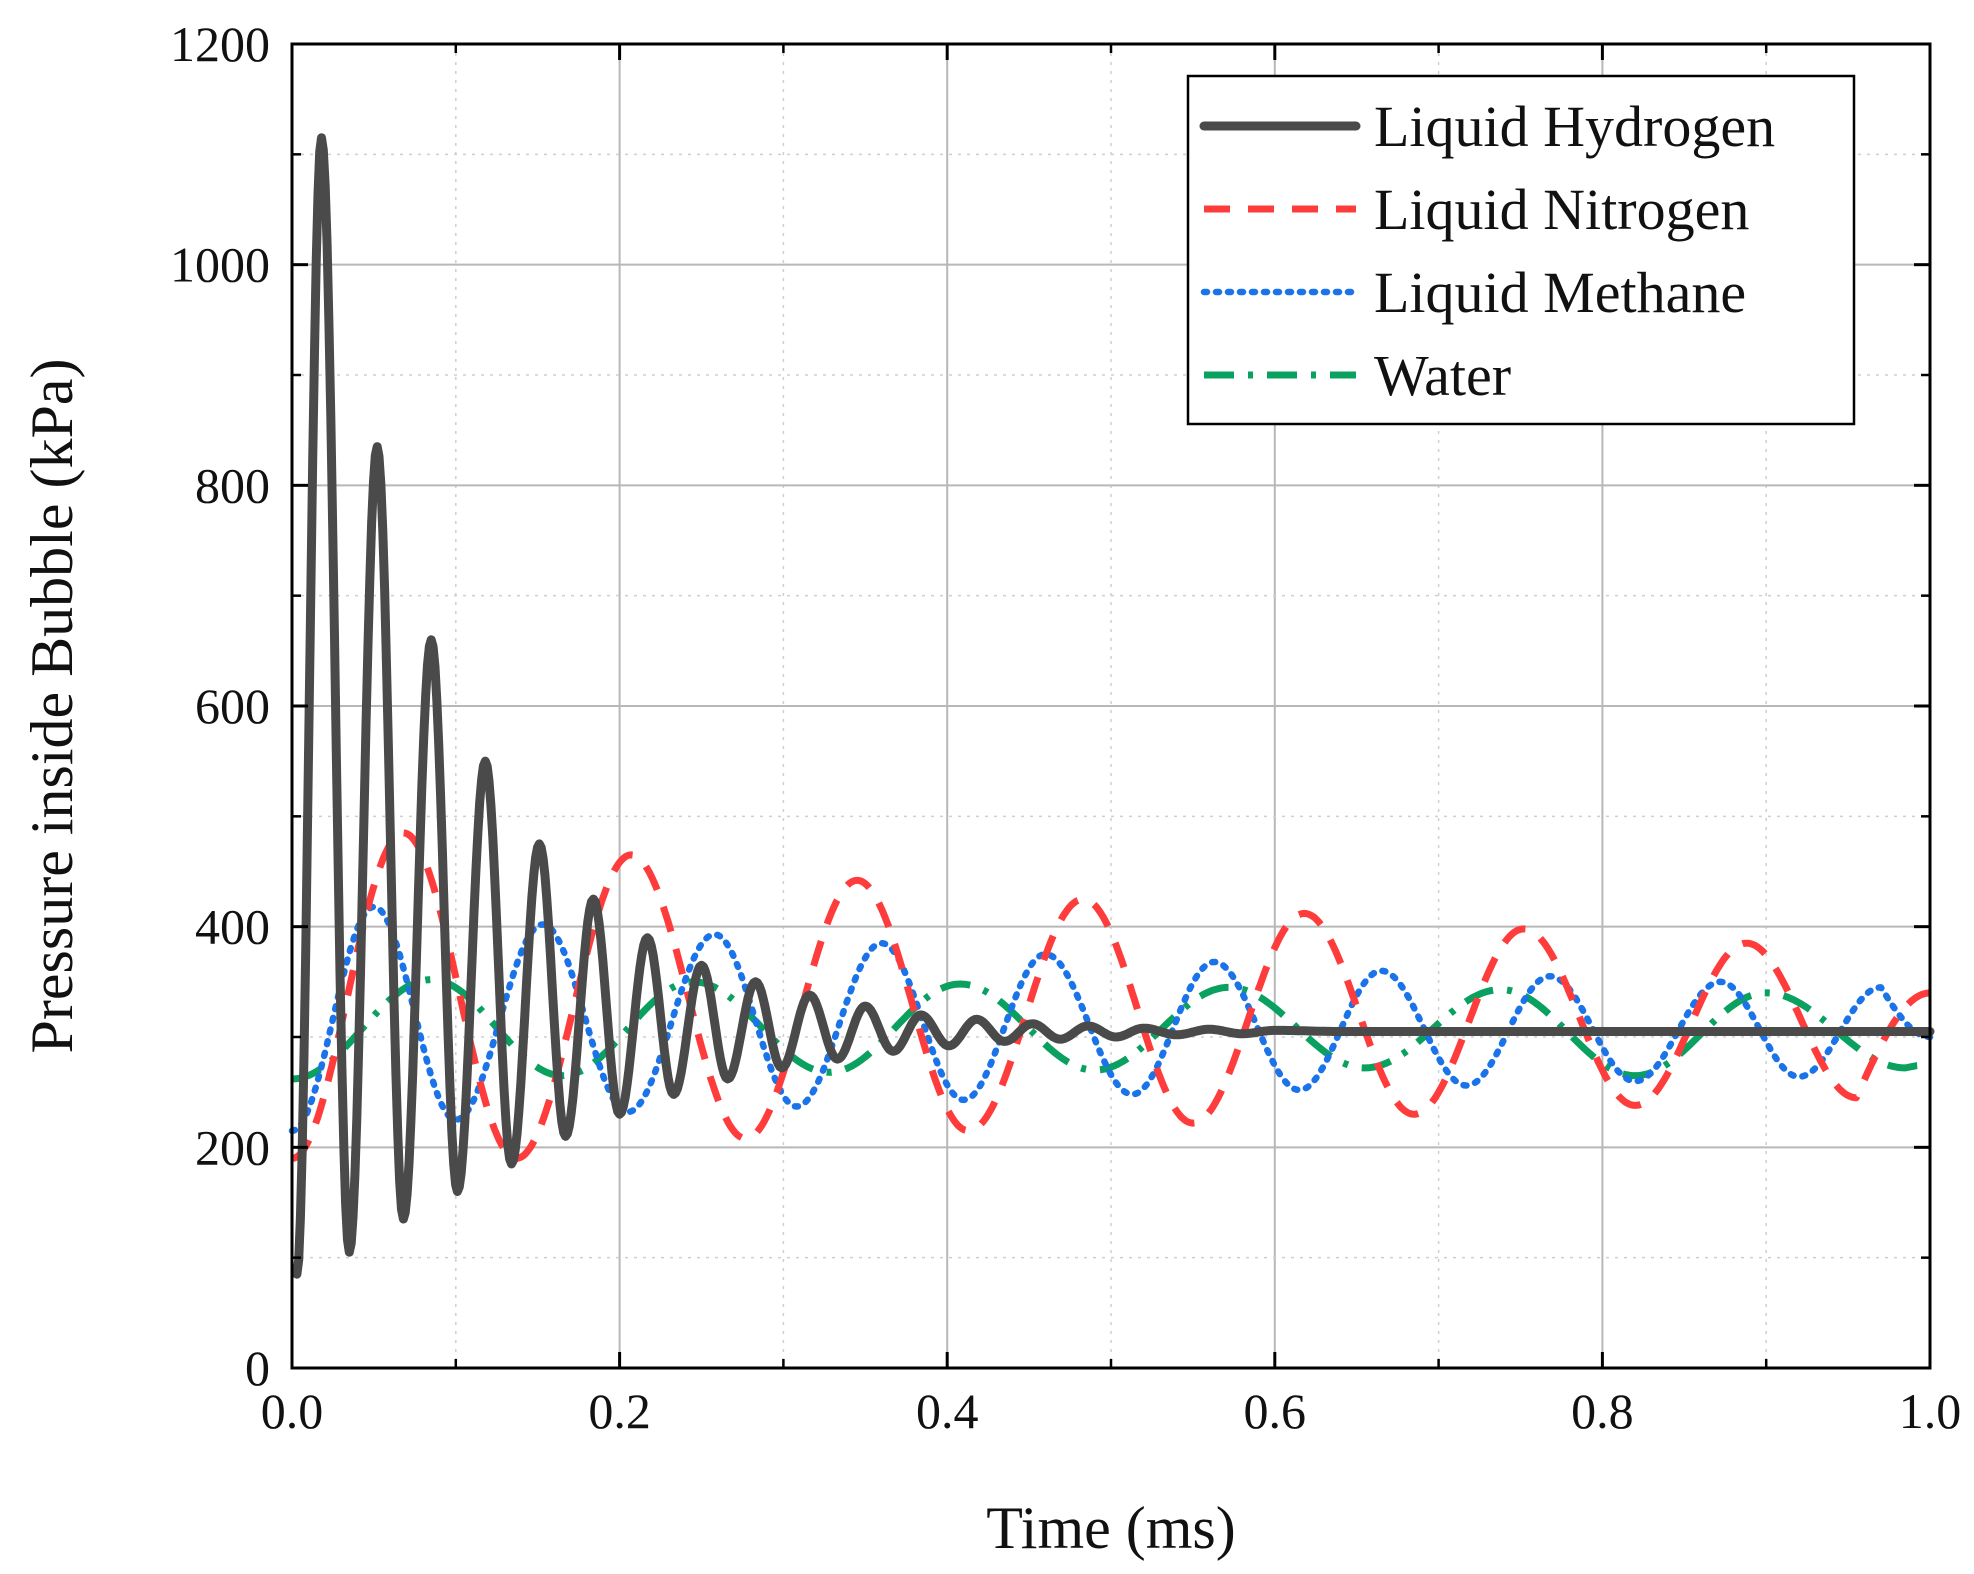  What do you see at coordinates (1442, 375) in the screenshot?
I see `legend-label: Water` at bounding box center [1442, 375].